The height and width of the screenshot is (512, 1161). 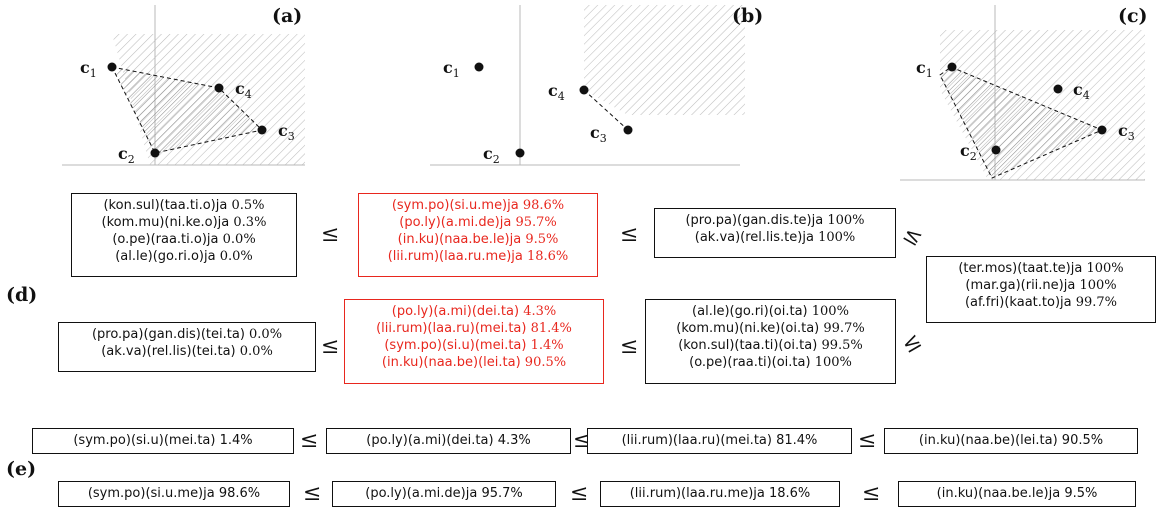 What do you see at coordinates (21, 469) in the screenshot?
I see `panel-label-e: (e)` at bounding box center [21, 469].